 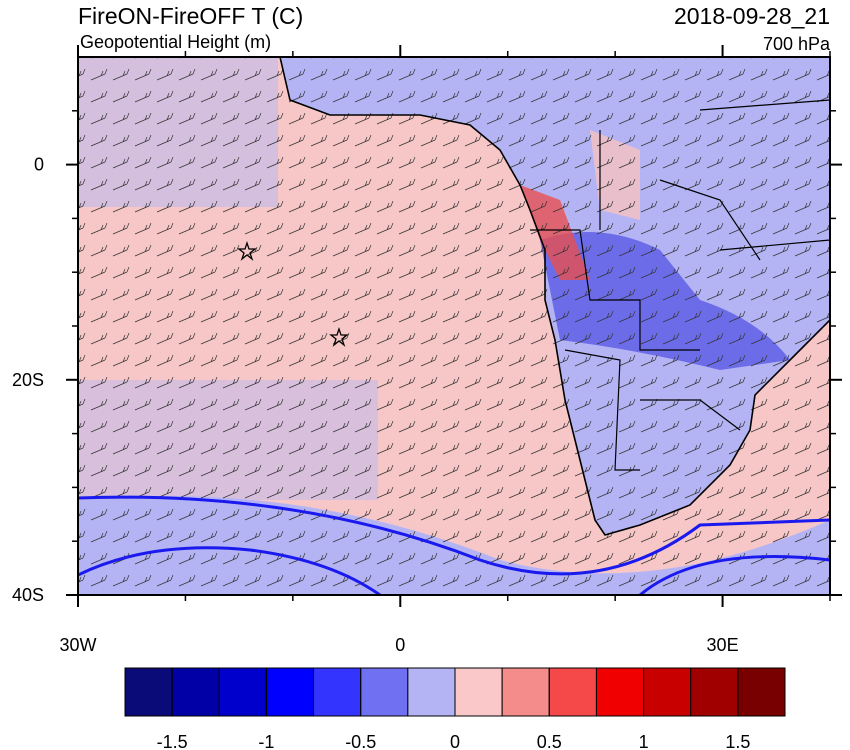 I want to click on title: FireON-FireOFF T (C), so click(x=190, y=16).